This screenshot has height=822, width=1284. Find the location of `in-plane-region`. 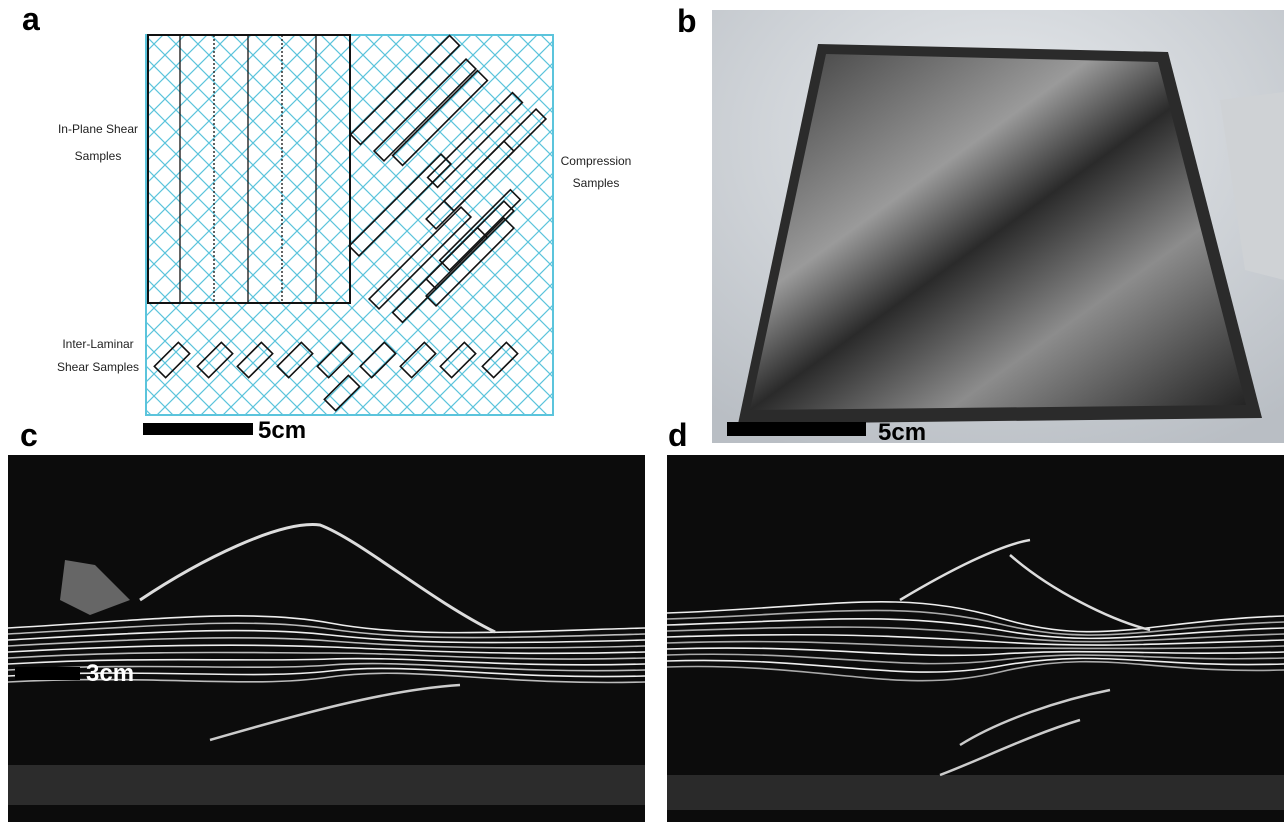

in-plane-region is located at coordinates (249, 169).